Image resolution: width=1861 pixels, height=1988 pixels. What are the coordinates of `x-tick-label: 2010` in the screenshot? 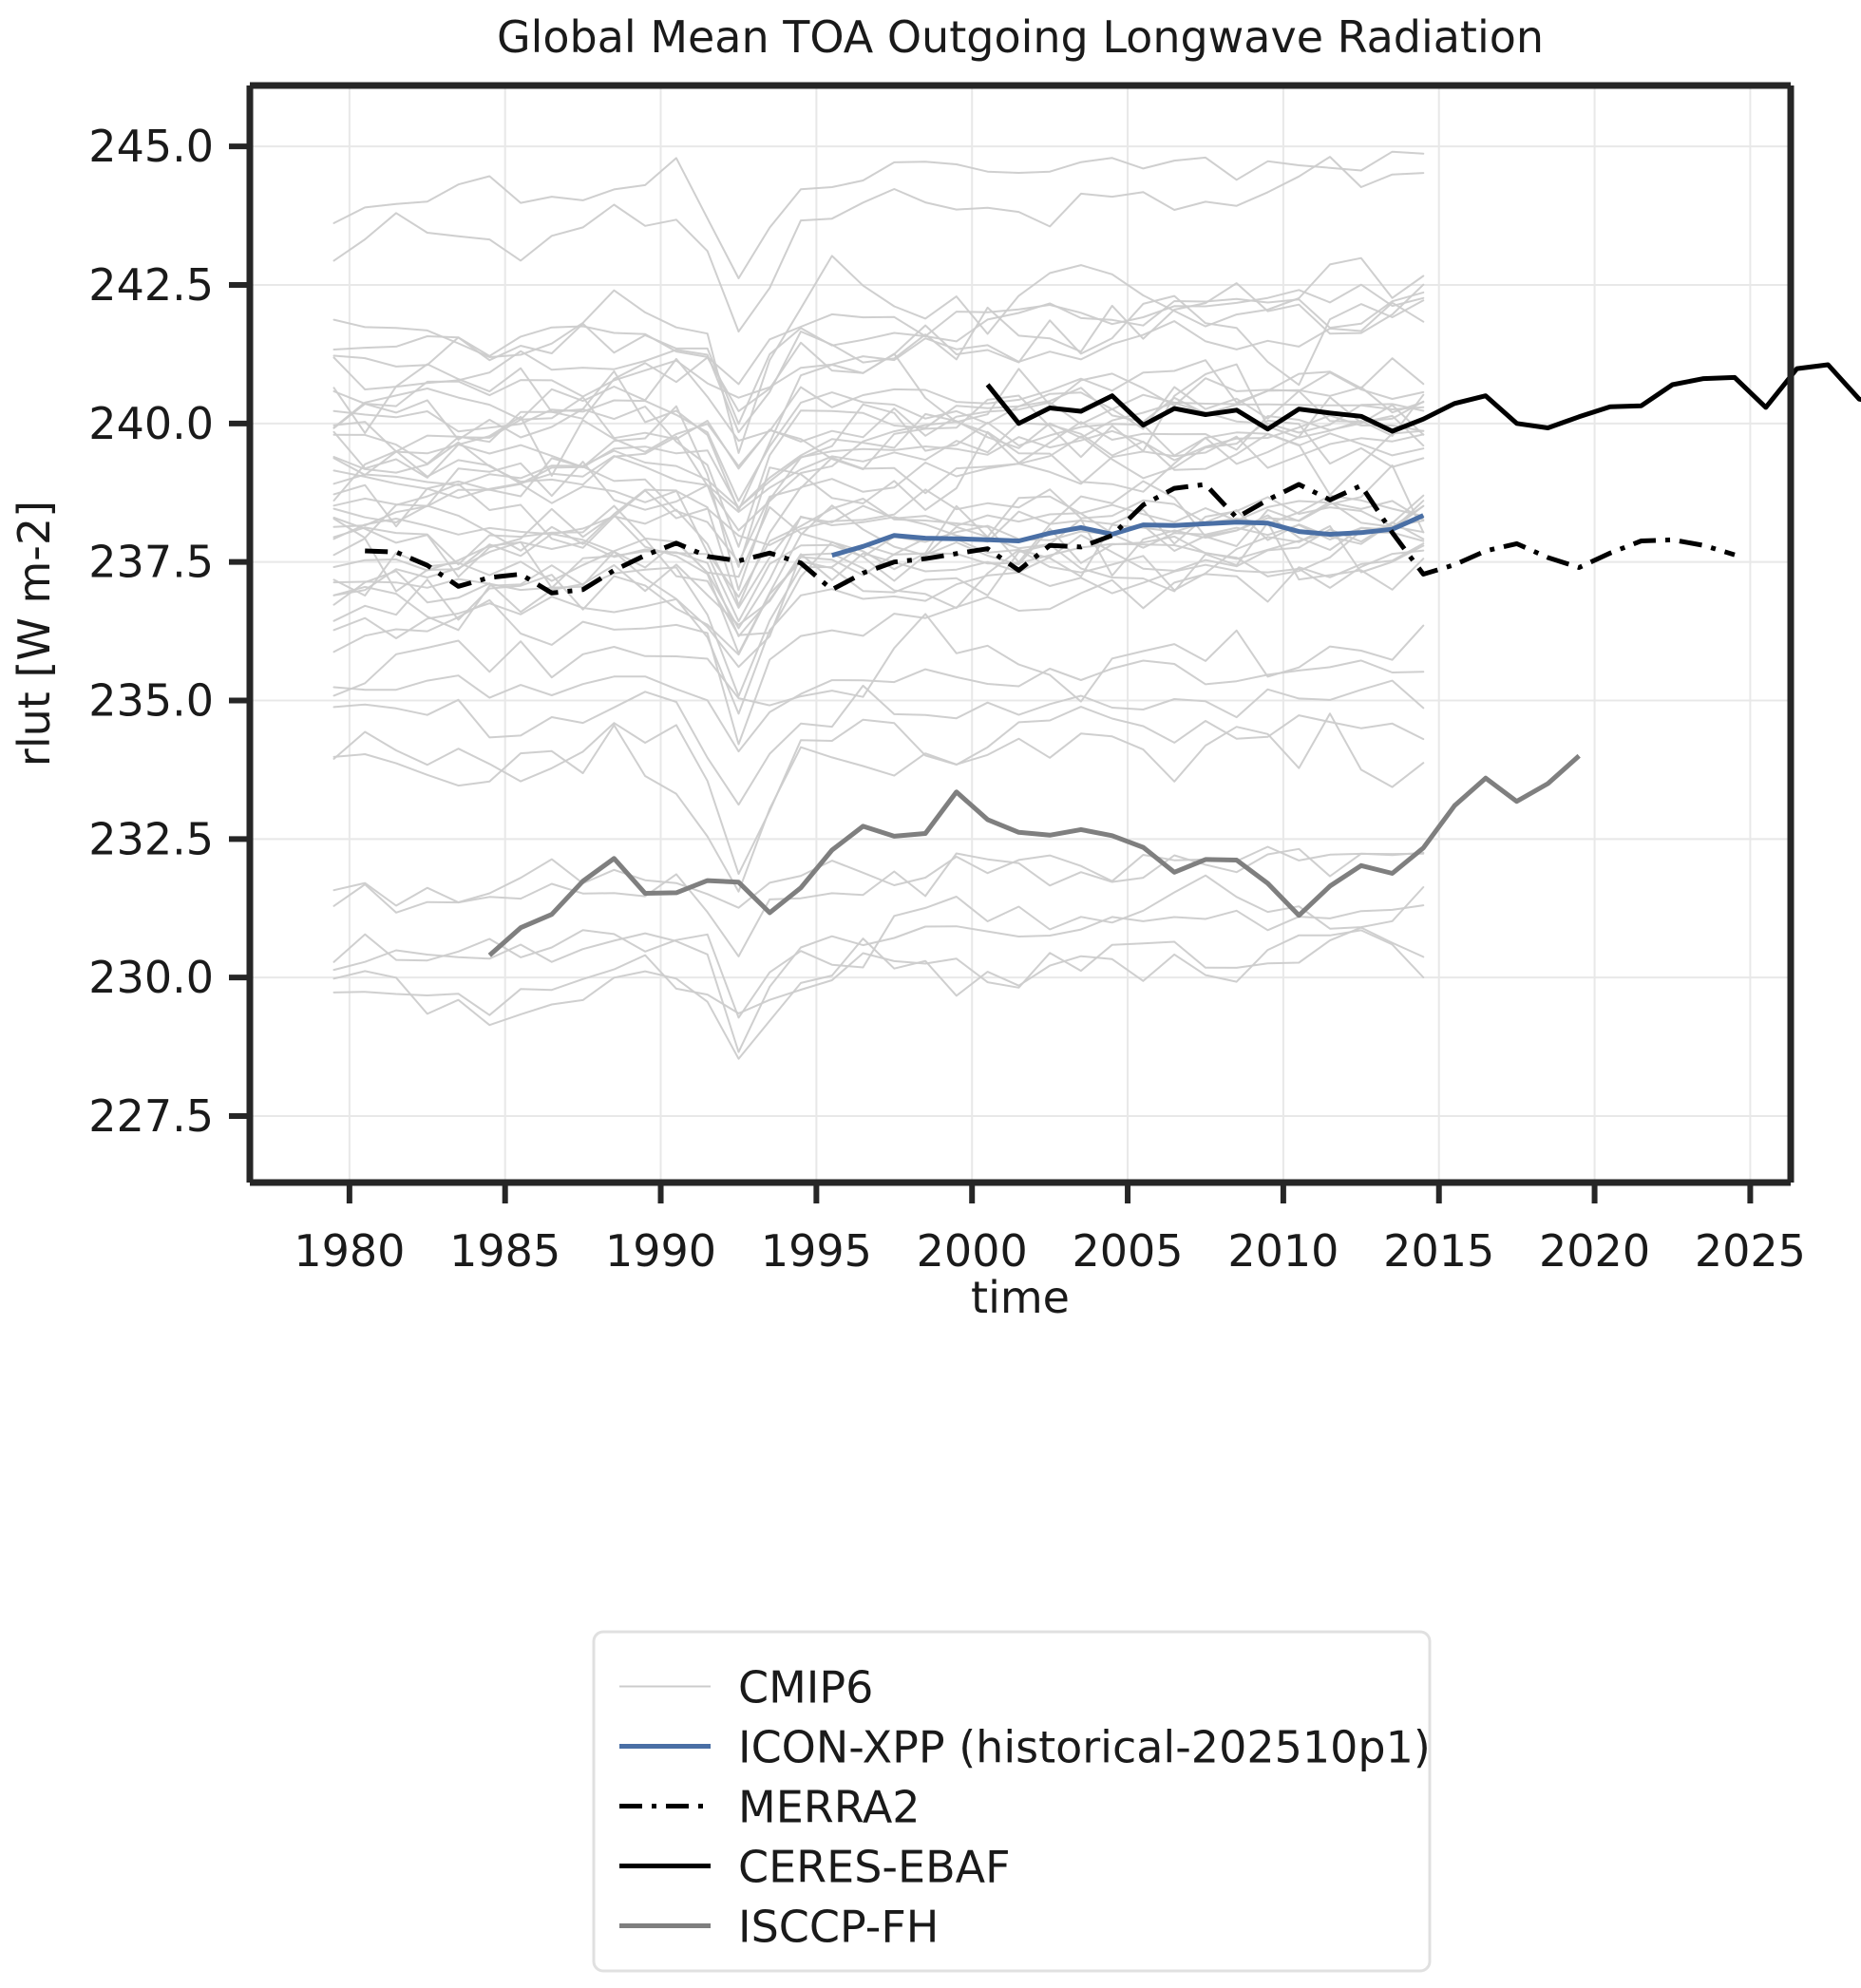 It's located at (1283, 1251).